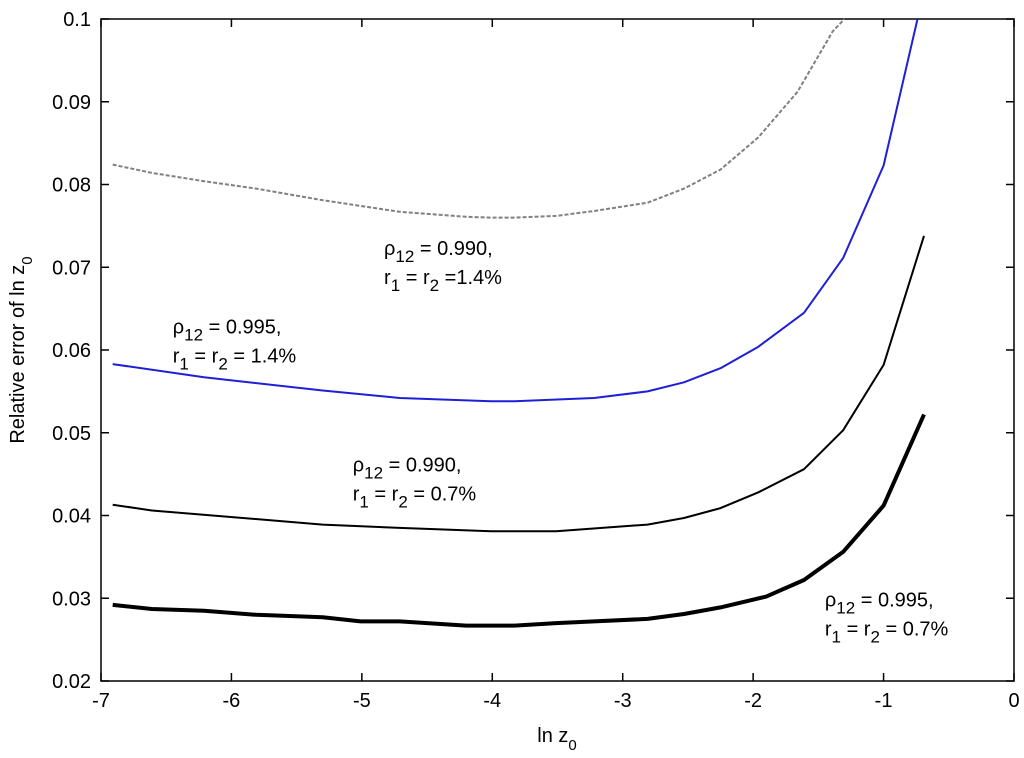  I want to click on series-annotation-3-line1: ρ12 = 0.990,, so click(407, 469).